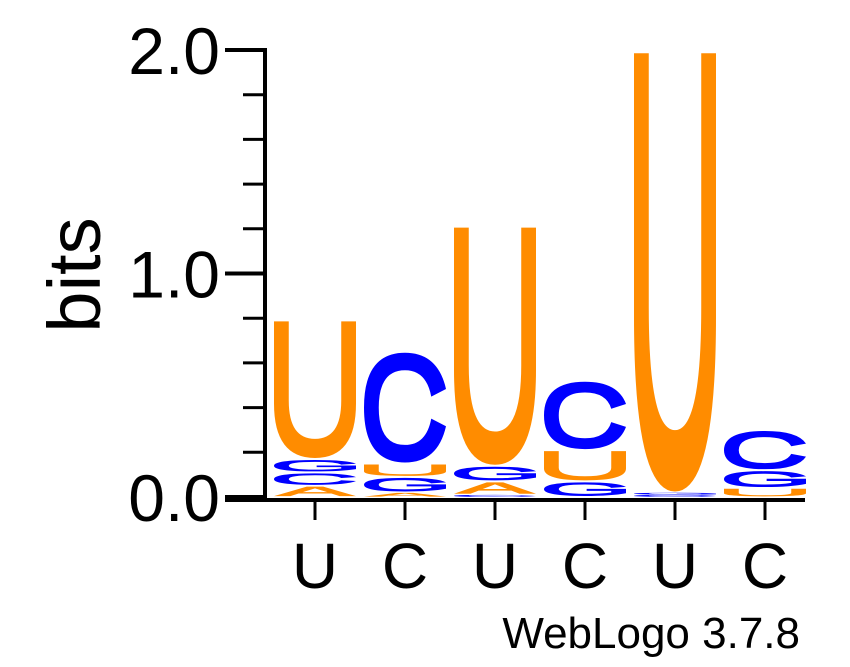  I want to click on footer-credit: WebLogo 3.7.8, so click(651, 633).